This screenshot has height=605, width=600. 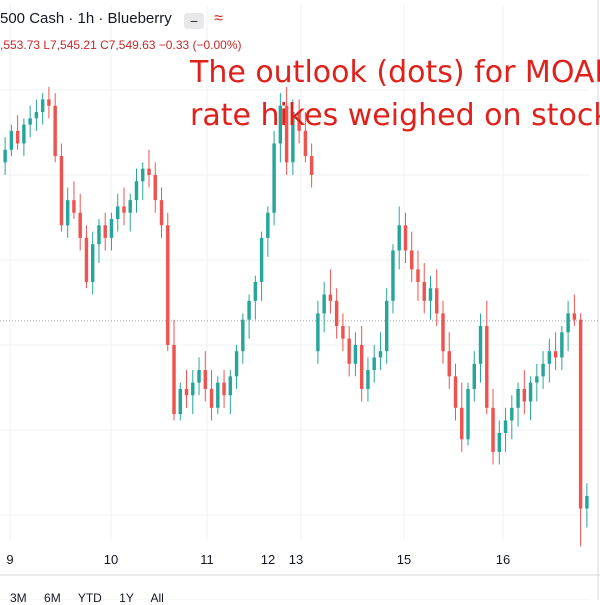 I want to click on annotation-line-2: rate hikes weighed on stocks, so click(x=395, y=115).